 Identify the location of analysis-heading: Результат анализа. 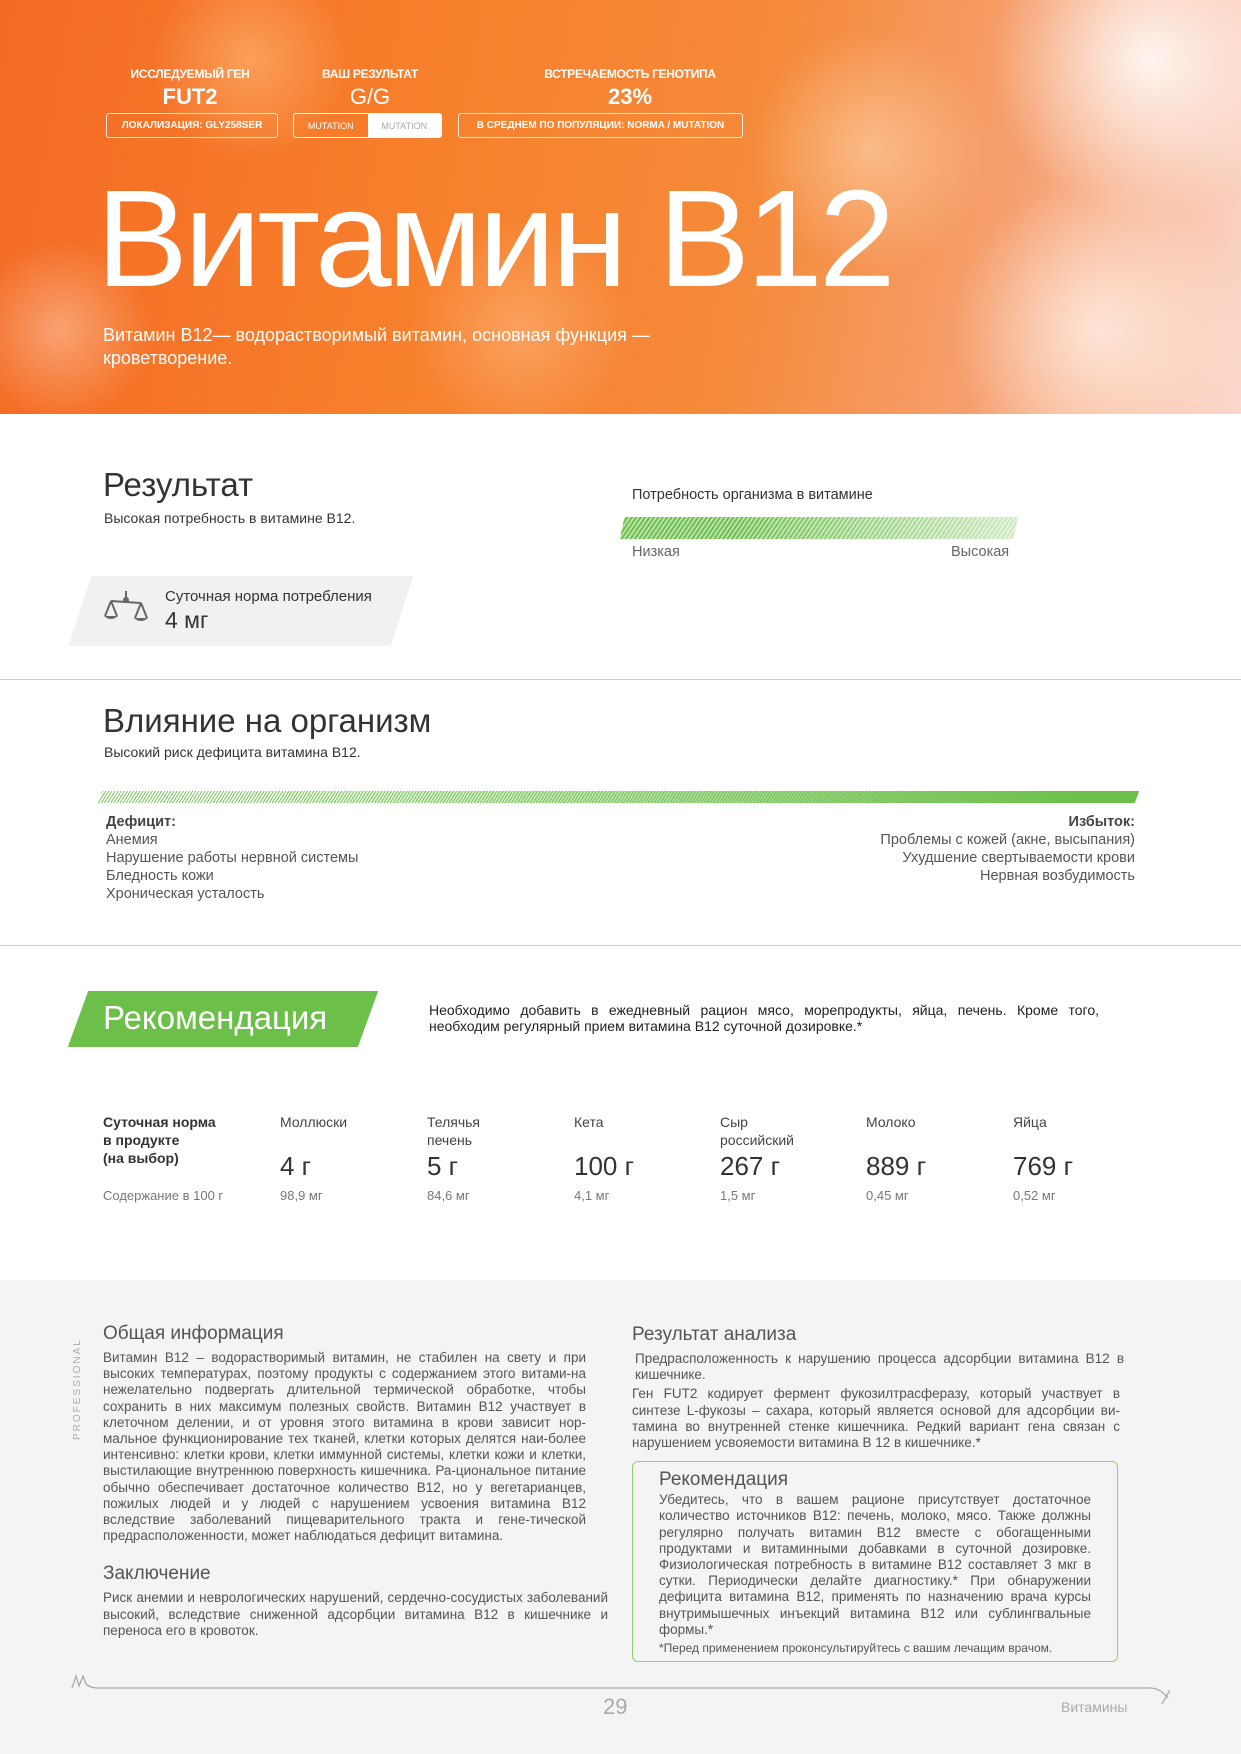
(714, 1334).